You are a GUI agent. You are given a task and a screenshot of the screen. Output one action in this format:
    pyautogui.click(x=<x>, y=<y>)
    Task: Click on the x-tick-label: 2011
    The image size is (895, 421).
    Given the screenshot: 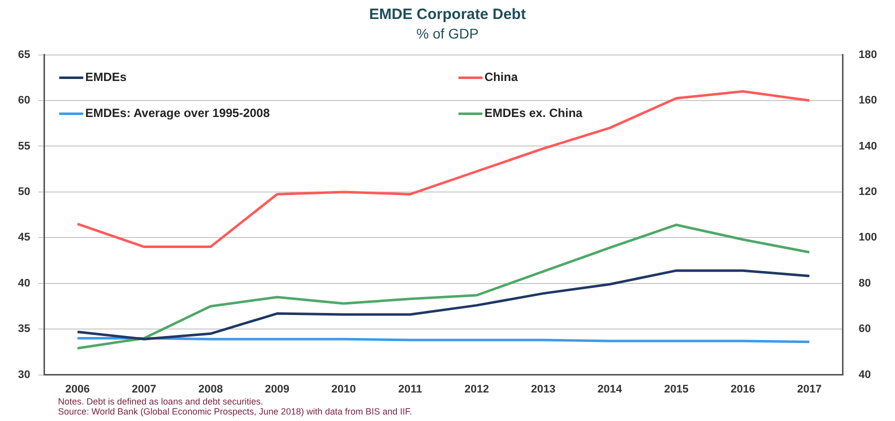 What is the action you would take?
    pyautogui.click(x=410, y=389)
    